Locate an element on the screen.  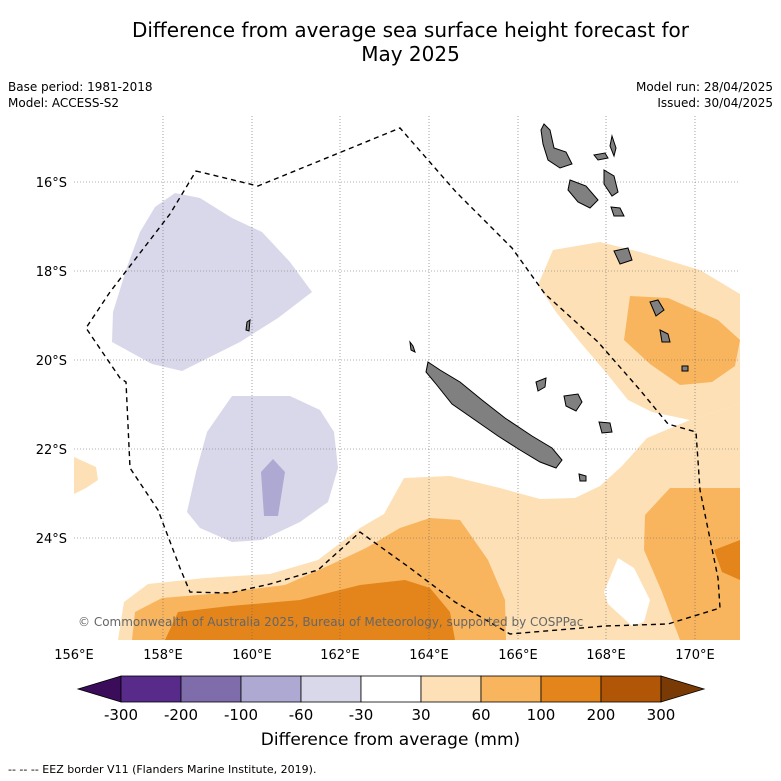
contour-pos-60-100-east is located at coordinates (682, 340).